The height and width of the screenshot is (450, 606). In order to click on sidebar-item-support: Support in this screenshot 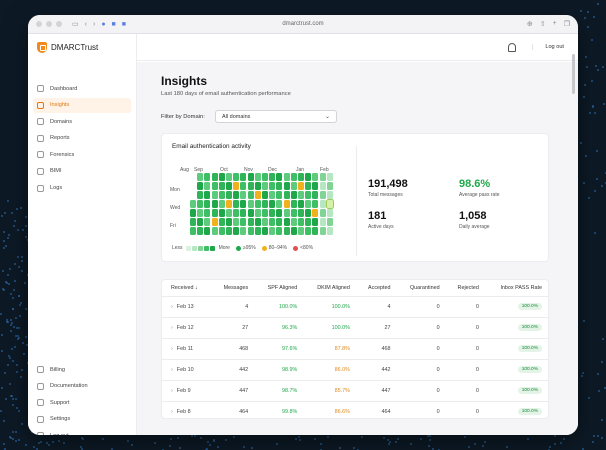, I will do `click(82, 402)`.